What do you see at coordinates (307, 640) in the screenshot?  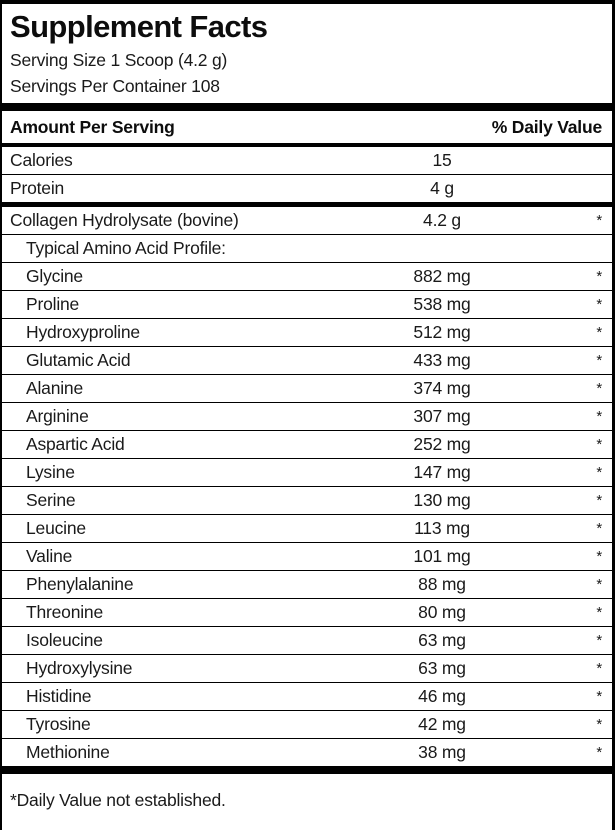 I see `table-row: Isoleucine 63 mg *` at bounding box center [307, 640].